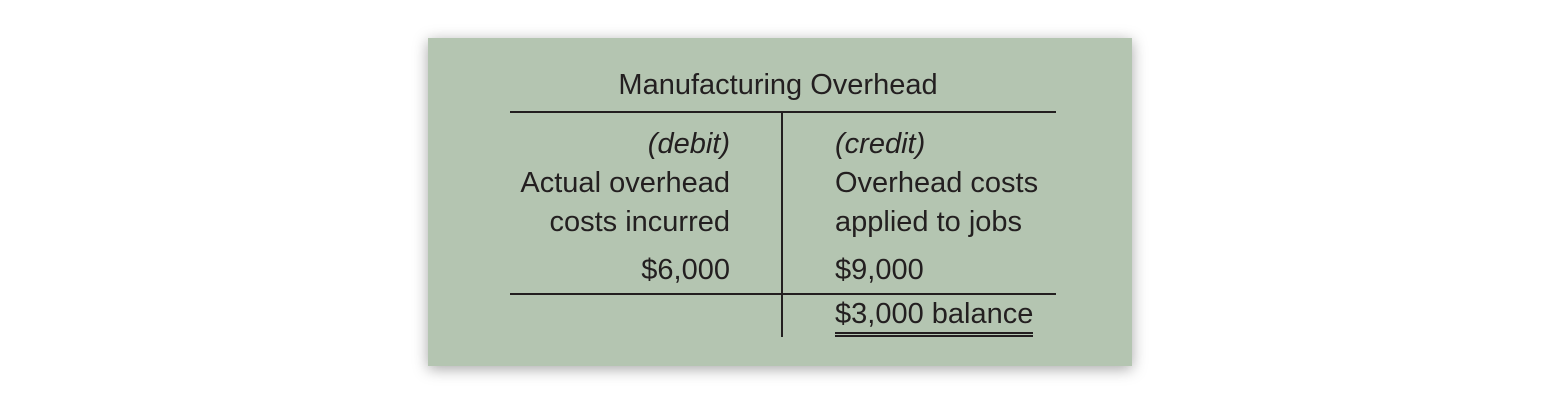 The image size is (1560, 406). What do you see at coordinates (782, 224) in the screenshot?
I see `center-divider` at bounding box center [782, 224].